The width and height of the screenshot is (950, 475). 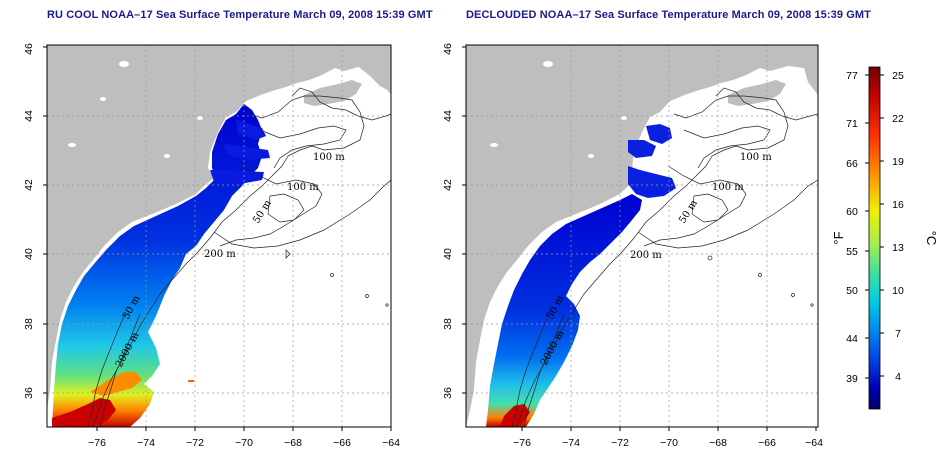 What do you see at coordinates (29, 116) in the screenshot?
I see `left-lat-label: 44` at bounding box center [29, 116].